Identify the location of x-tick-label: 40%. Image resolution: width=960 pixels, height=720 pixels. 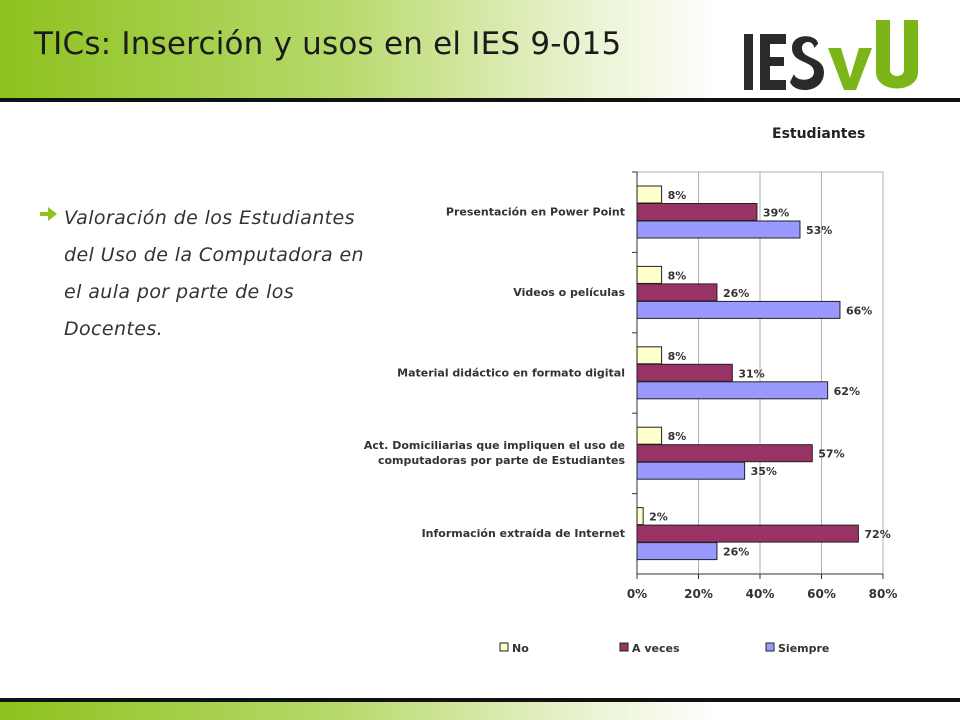
(760, 594).